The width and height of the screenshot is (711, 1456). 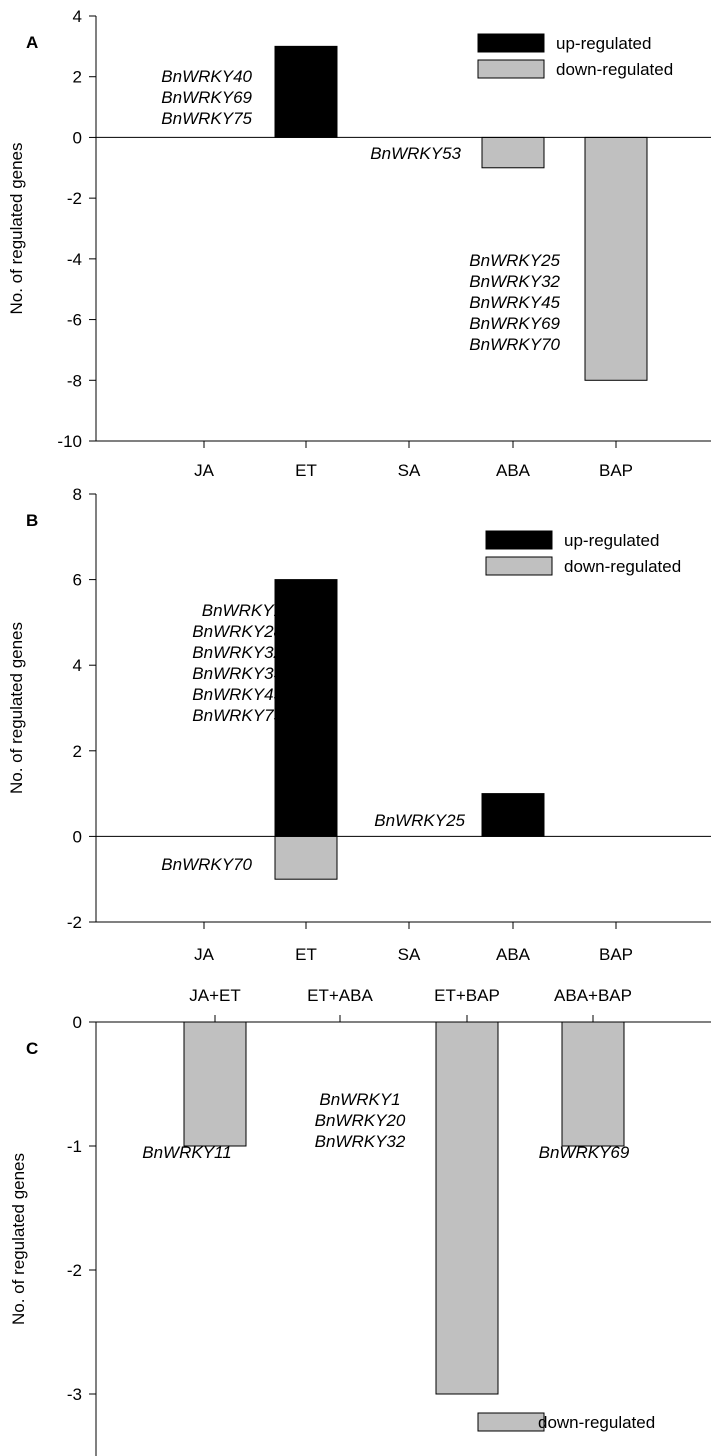 What do you see at coordinates (186, 1152) in the screenshot?
I see `gene-annotation: BnWRKY11` at bounding box center [186, 1152].